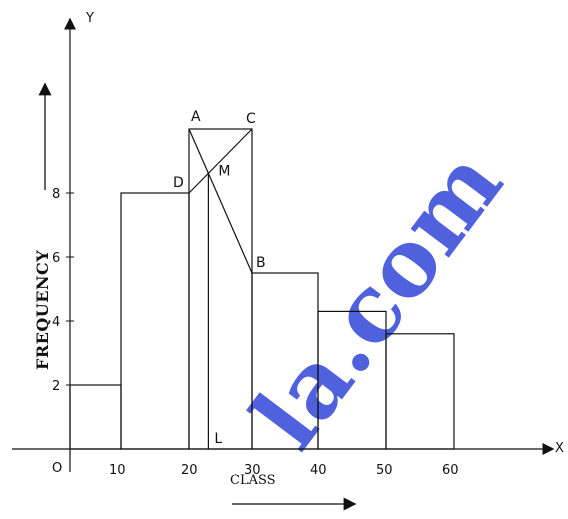 The width and height of the screenshot is (568, 519). I want to click on x-axis-label: CLASS, so click(253, 480).